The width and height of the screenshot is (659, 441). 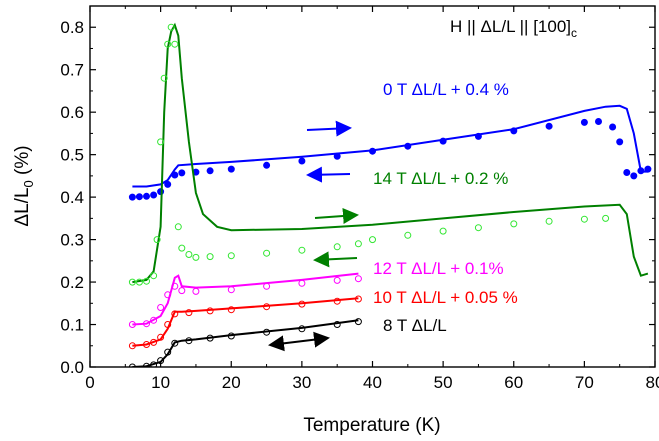 What do you see at coordinates (72, 112) in the screenshot?
I see `y-tick-label: 0.6` at bounding box center [72, 112].